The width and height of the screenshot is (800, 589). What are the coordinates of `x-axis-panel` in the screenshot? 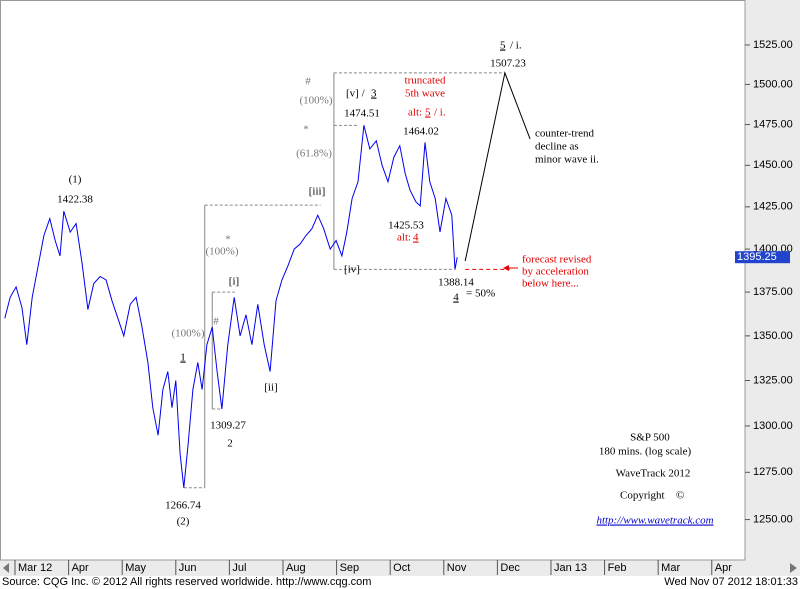 It's located at (400, 568).